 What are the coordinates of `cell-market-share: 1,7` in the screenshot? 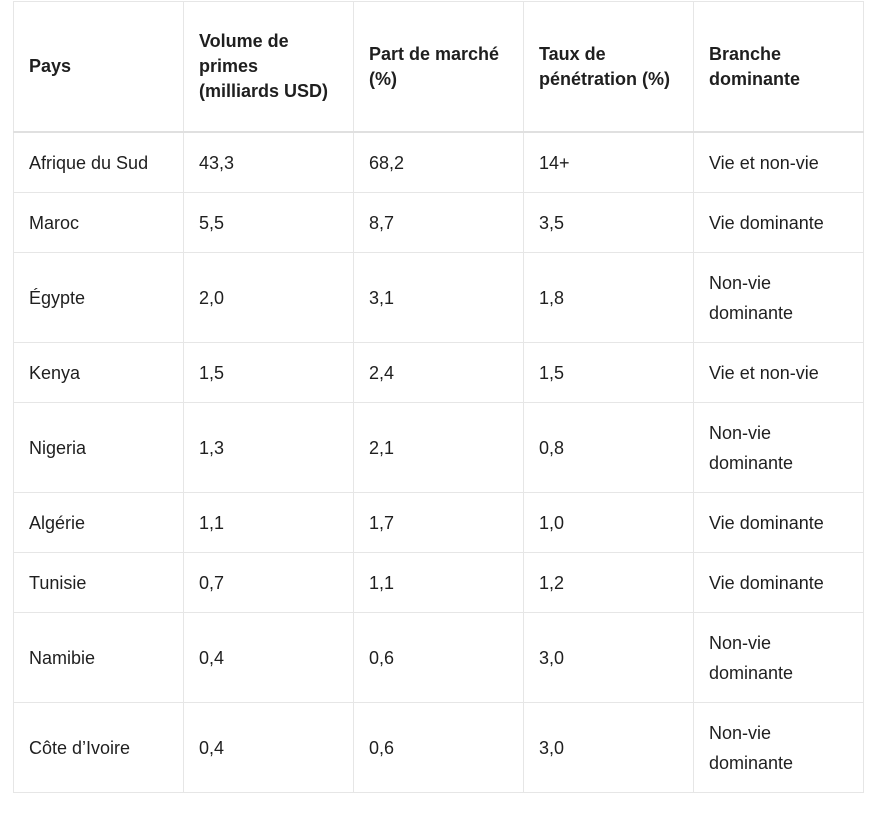 It's located at (438, 522).